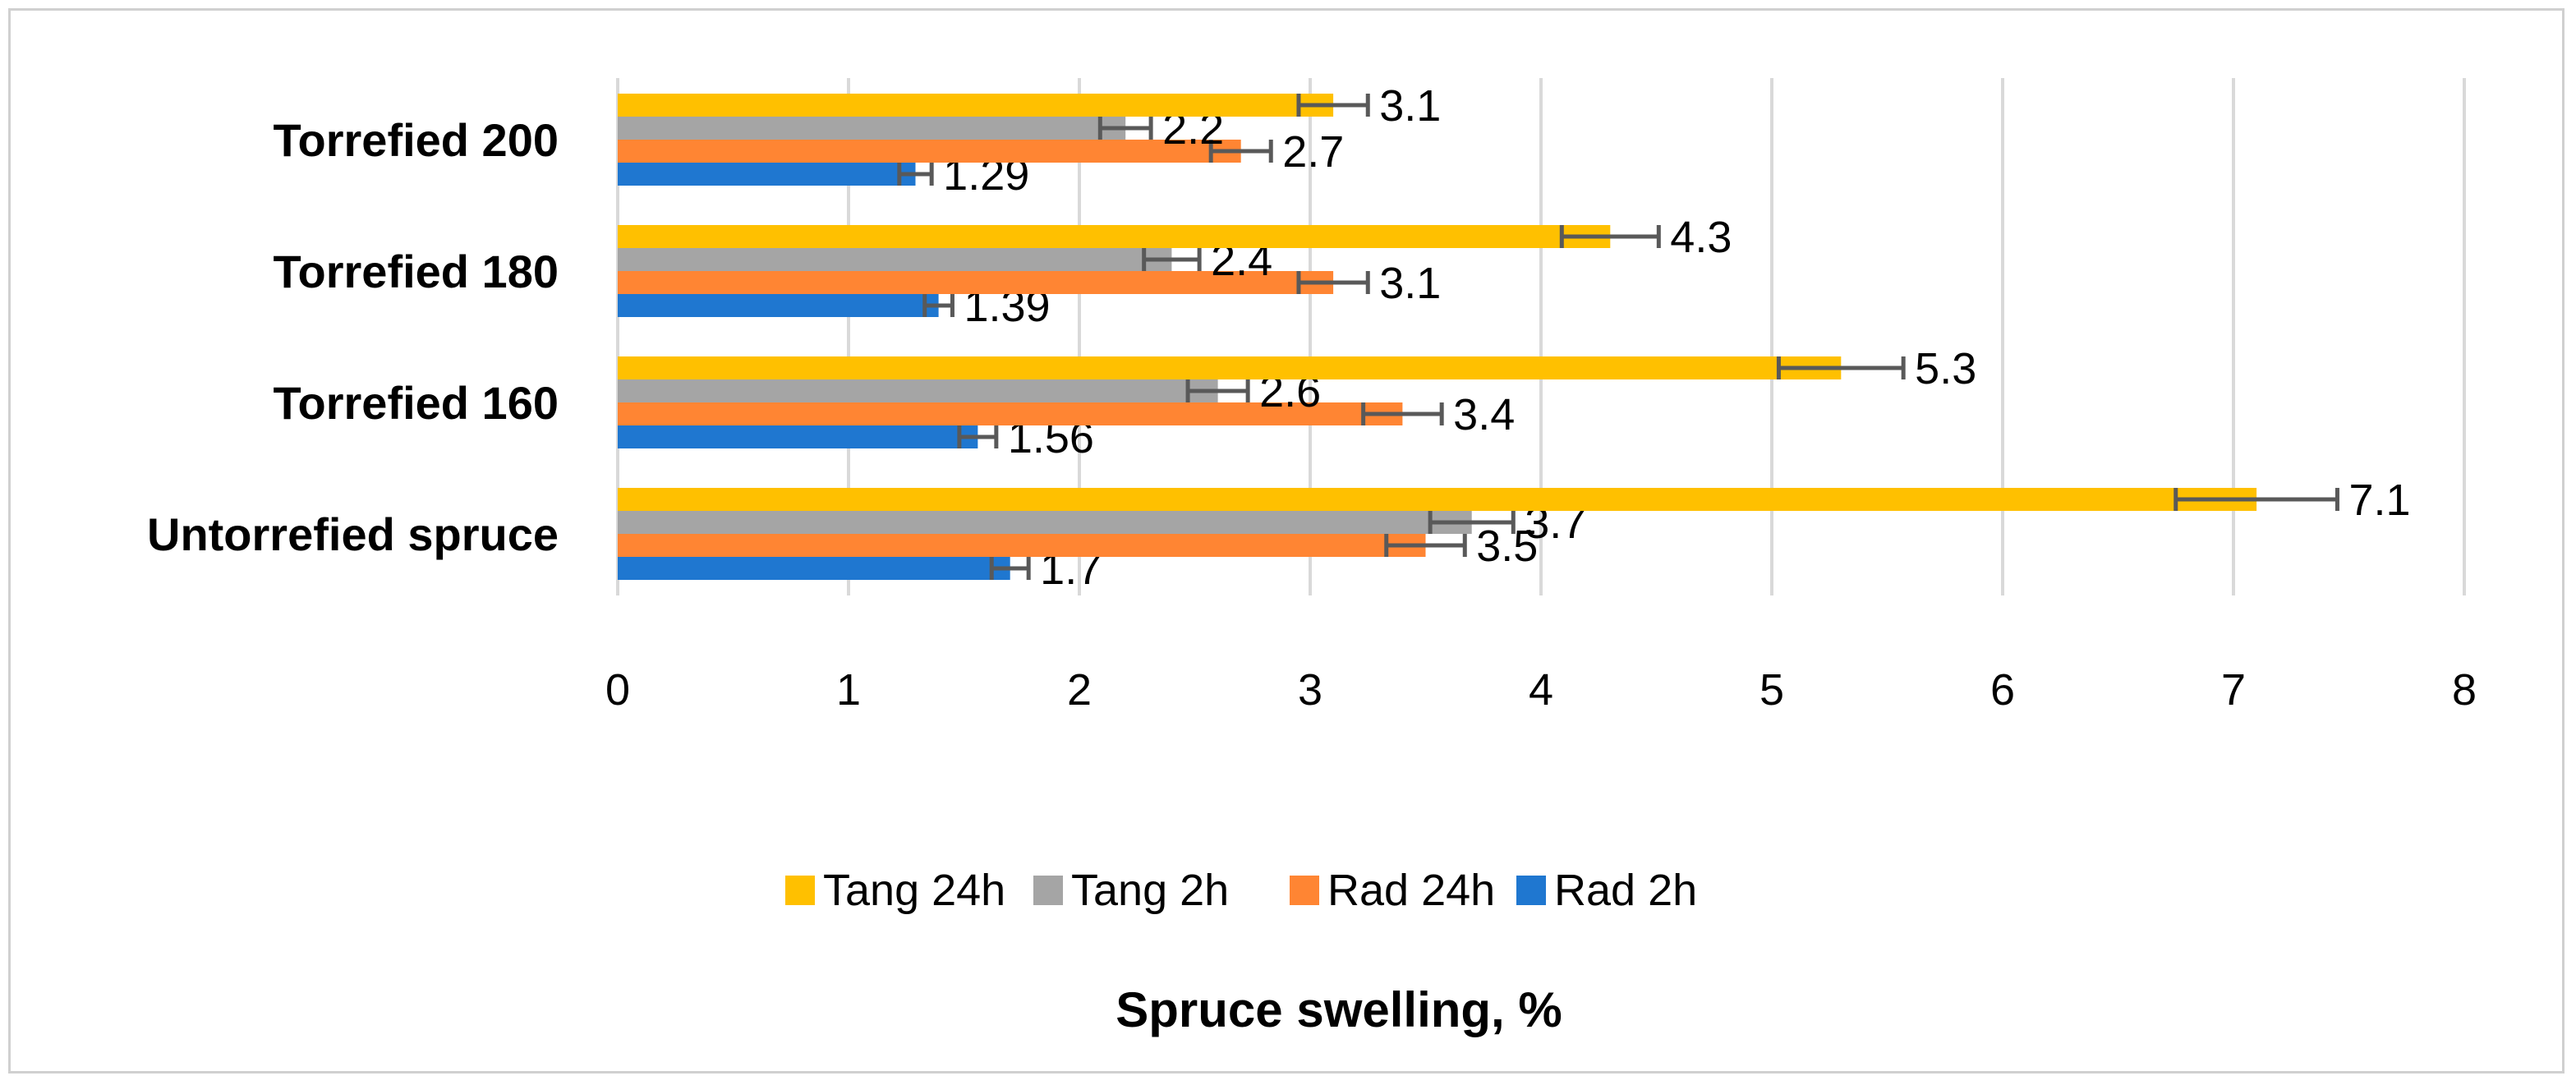  I want to click on data-label-rad-24h-2: 3.1, so click(1410, 283).